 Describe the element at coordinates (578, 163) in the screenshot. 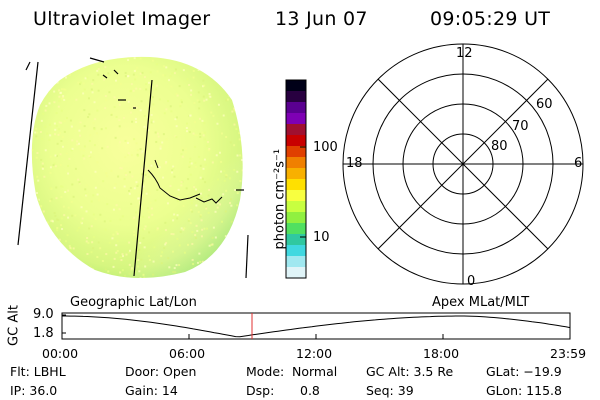

I see `mlt-label-6: 6` at that location.